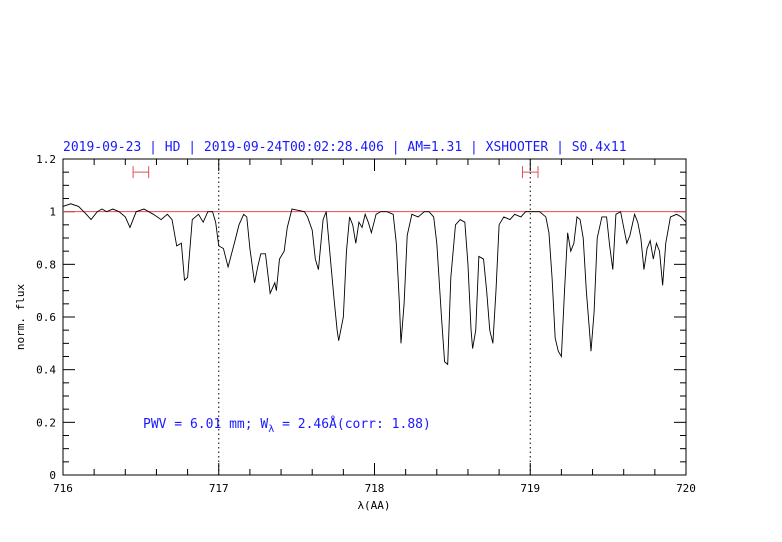 The image size is (782, 542). I want to click on annotation-text: = 2.46Å(corr: 1.88), so click(352, 424).